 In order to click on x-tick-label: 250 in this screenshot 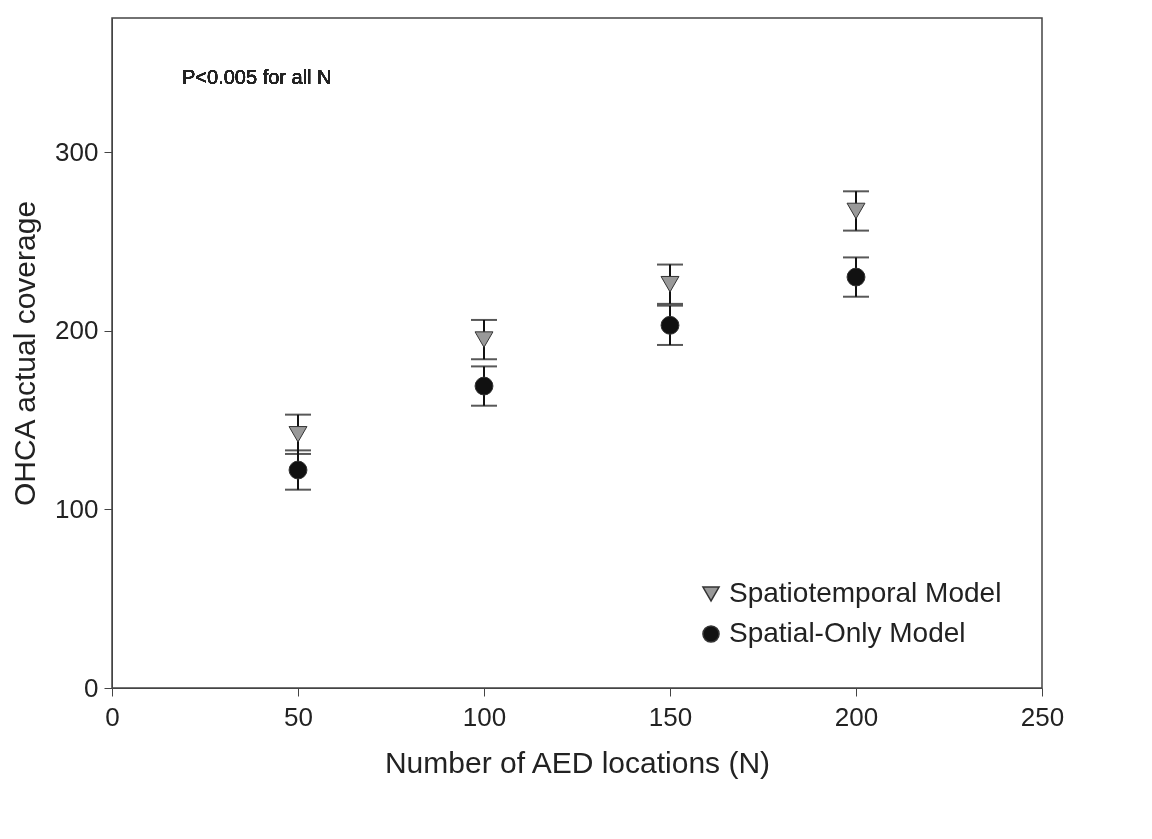, I will do `click(1042, 716)`.